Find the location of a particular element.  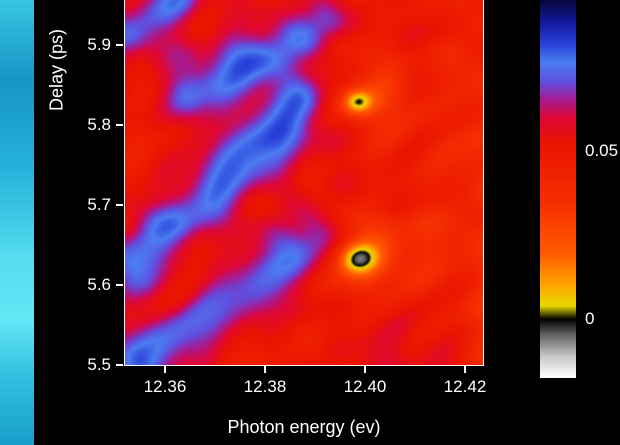

colorbar-tick-label: 0.05 is located at coordinates (602, 151).